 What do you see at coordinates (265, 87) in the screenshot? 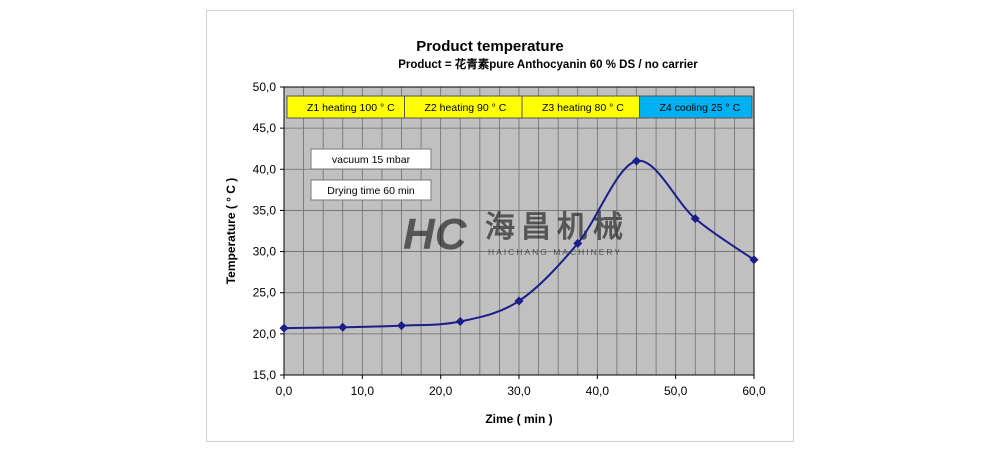
I see `y-tick-label: 50,0` at bounding box center [265, 87].